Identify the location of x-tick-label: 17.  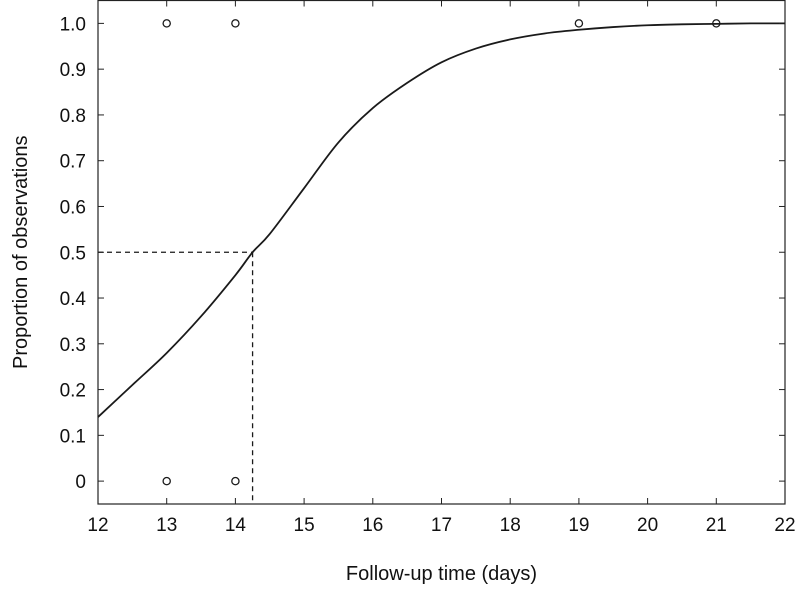
(441, 525).